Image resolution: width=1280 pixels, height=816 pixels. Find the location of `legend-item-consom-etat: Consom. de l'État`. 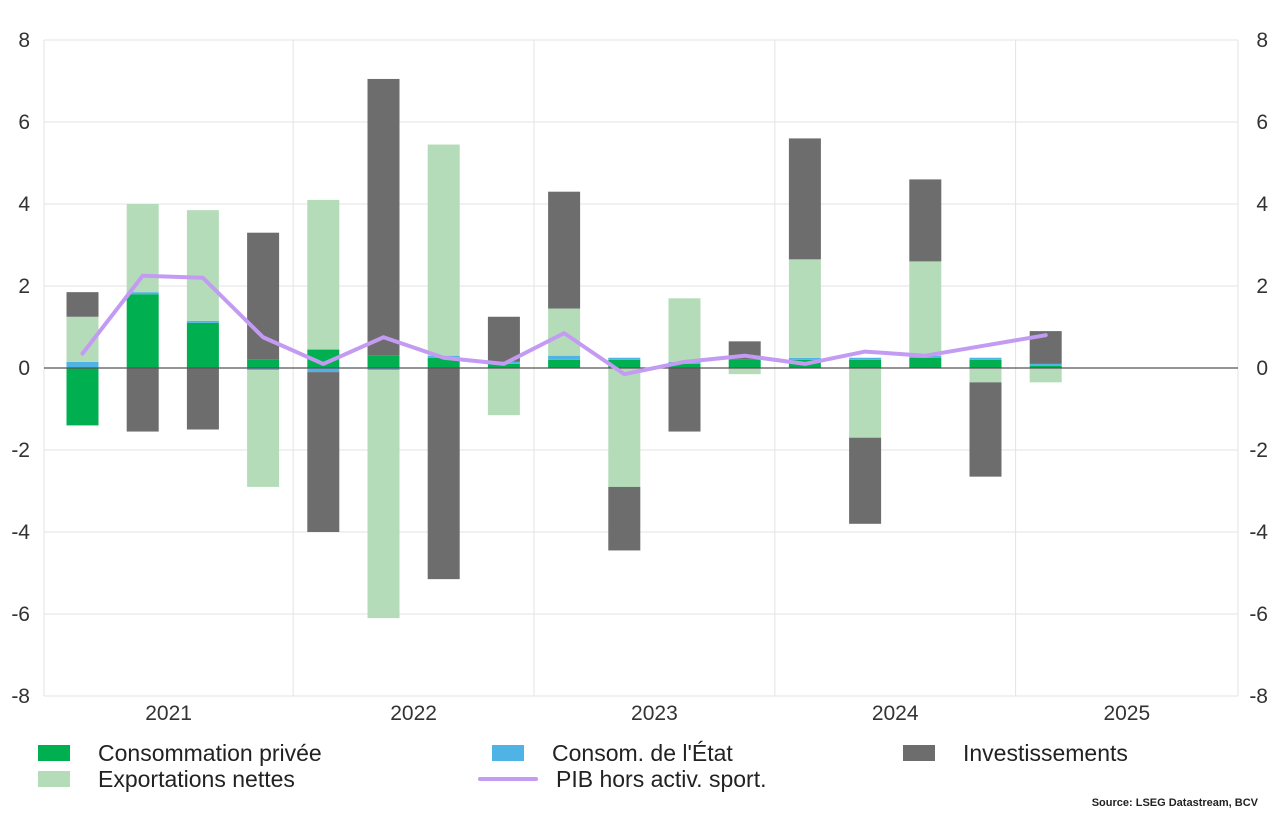

legend-item-consom-etat: Consom. de l'État is located at coordinates (612, 753).